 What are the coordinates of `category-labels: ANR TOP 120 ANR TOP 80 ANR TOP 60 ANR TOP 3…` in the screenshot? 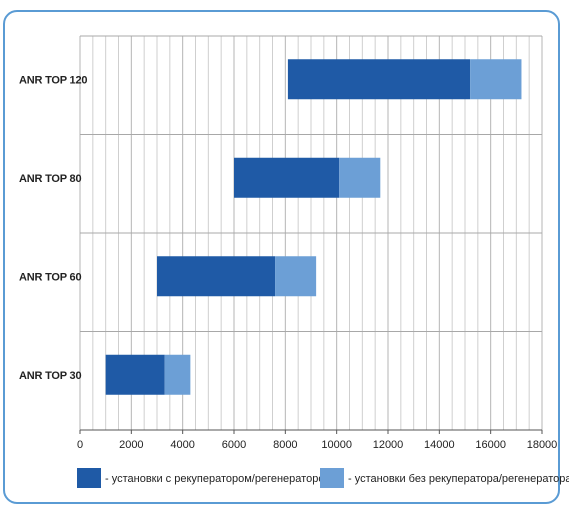 It's located at (53, 228).